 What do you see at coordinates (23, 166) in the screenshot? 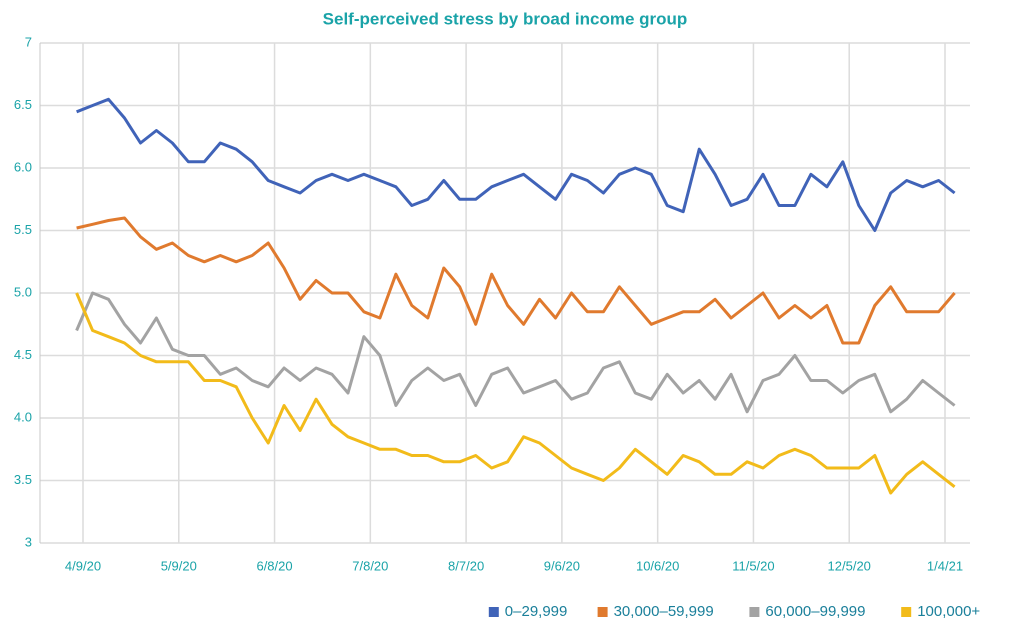
I see `y-tick-label: 6.0` at bounding box center [23, 166].